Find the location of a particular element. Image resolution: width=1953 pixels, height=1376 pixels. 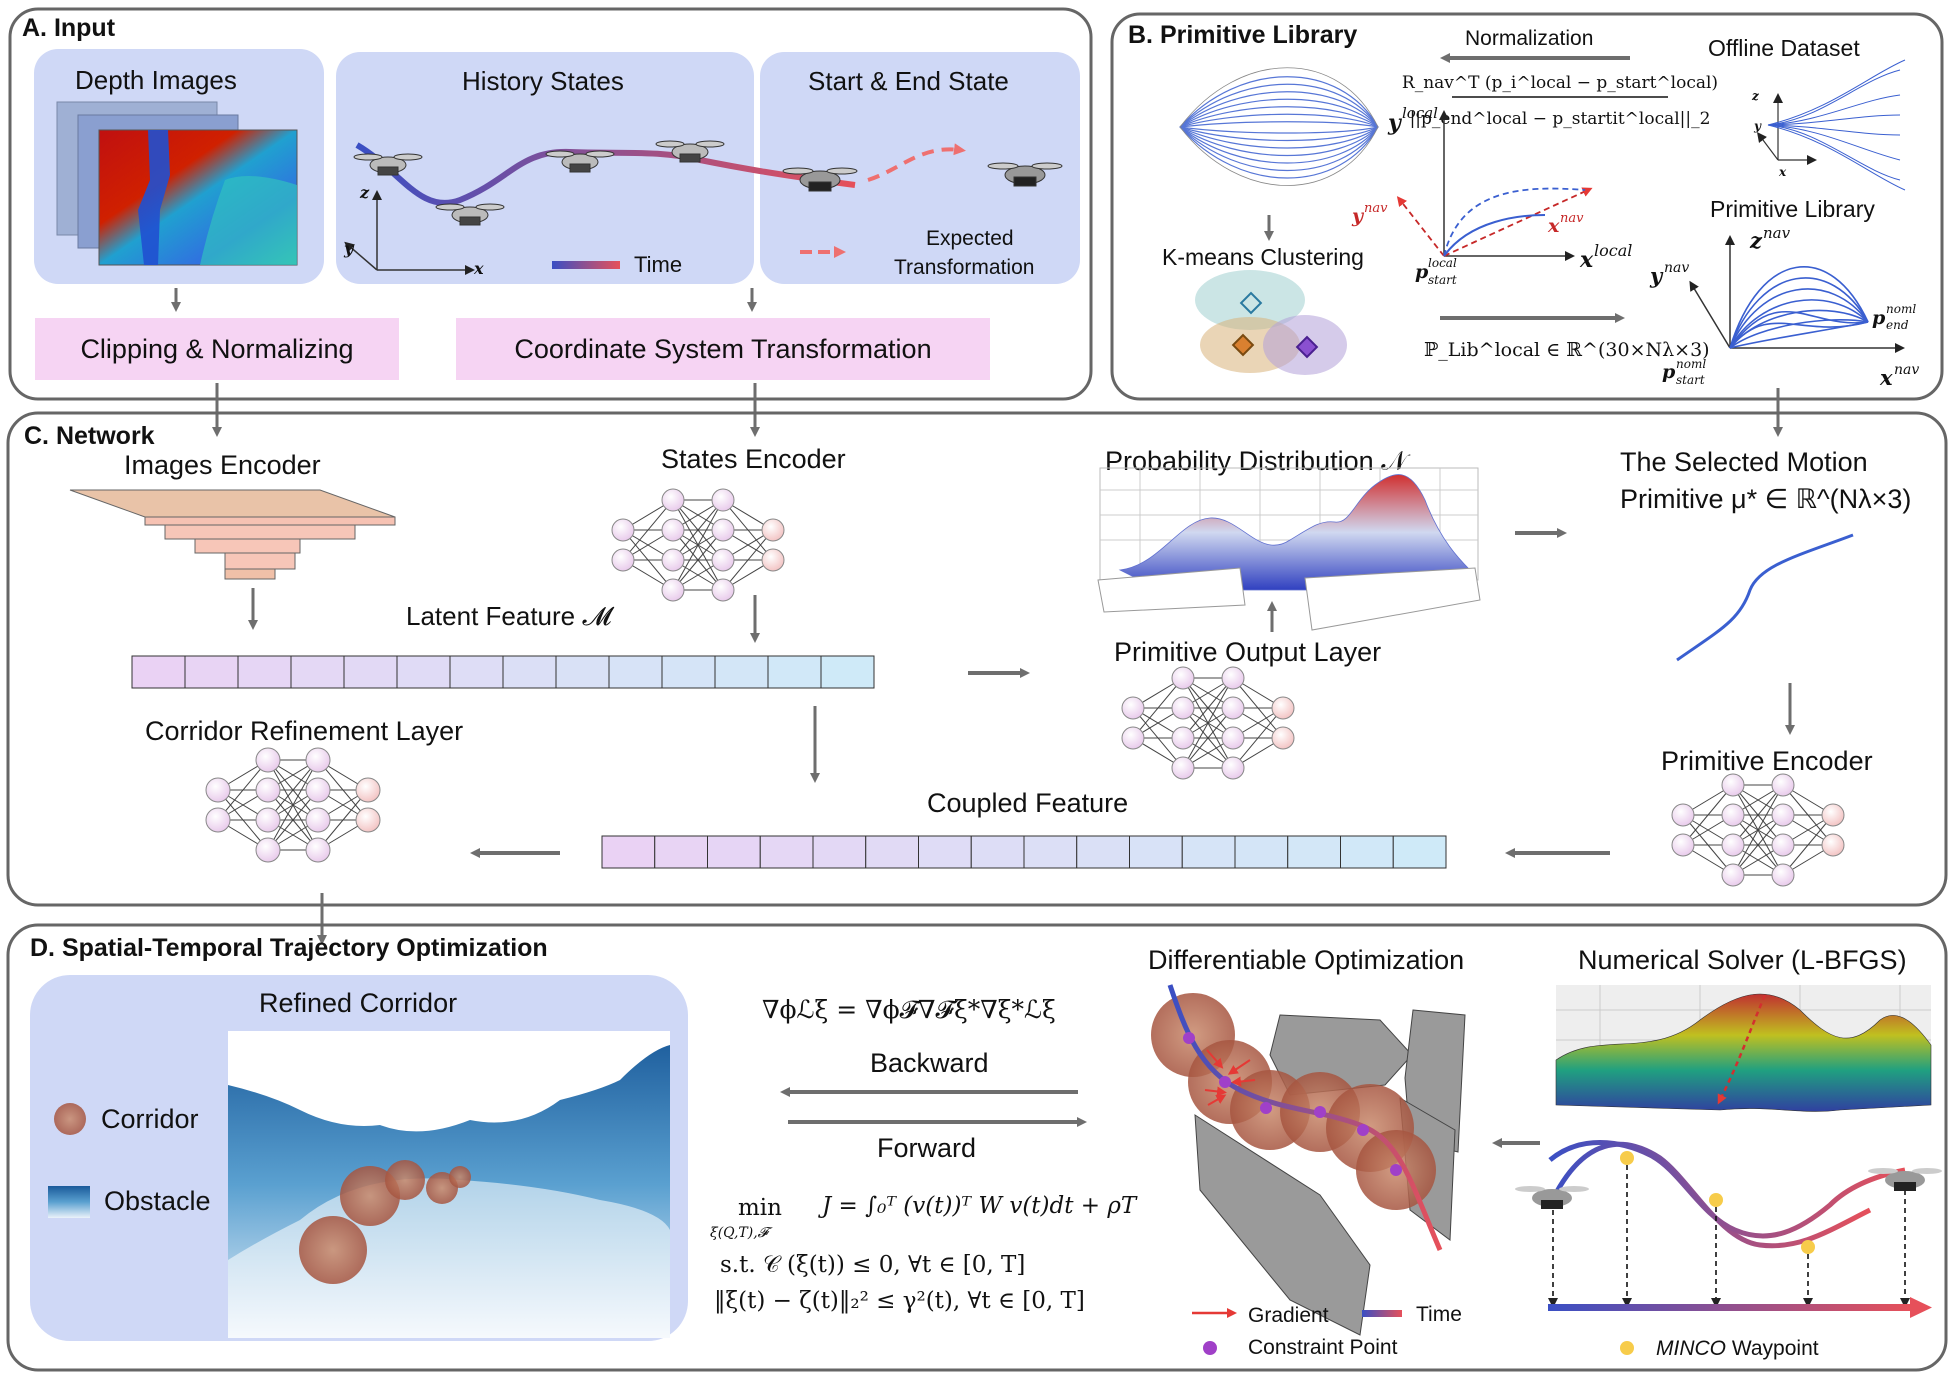

images-encoder-label: Images Encoder is located at coordinates (222, 465).